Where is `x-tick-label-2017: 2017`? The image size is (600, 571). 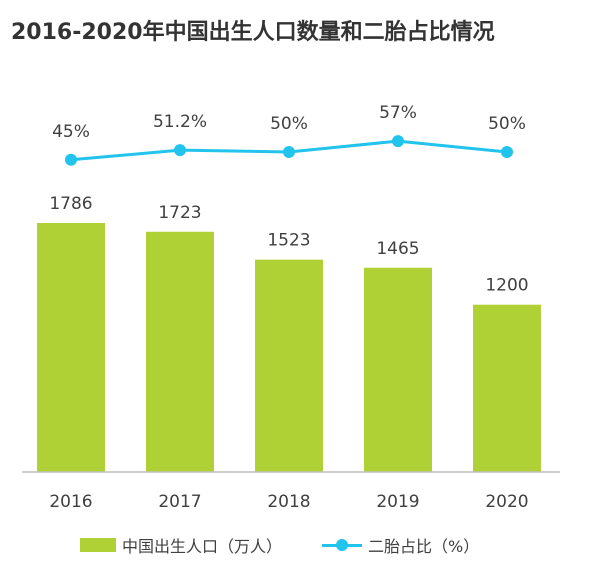
x-tick-label-2017: 2017 is located at coordinates (179, 502).